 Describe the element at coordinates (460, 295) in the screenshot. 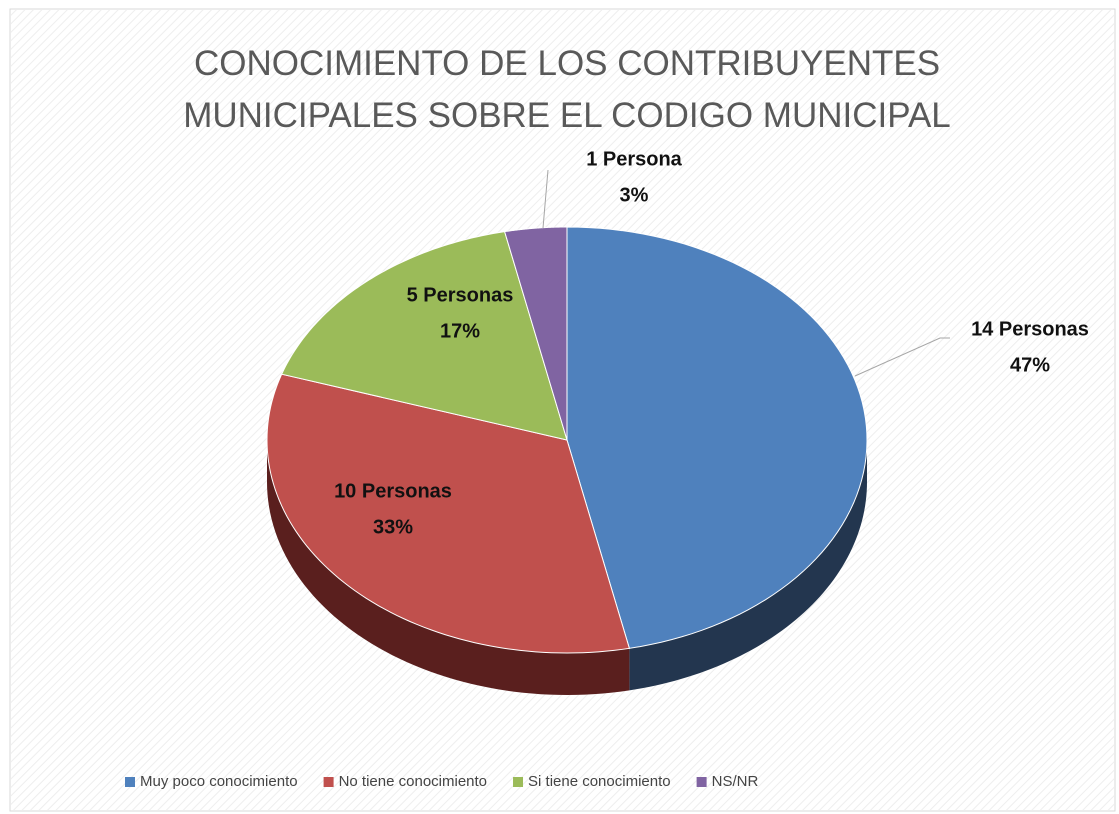

I see `data-label: 5 Personas` at that location.